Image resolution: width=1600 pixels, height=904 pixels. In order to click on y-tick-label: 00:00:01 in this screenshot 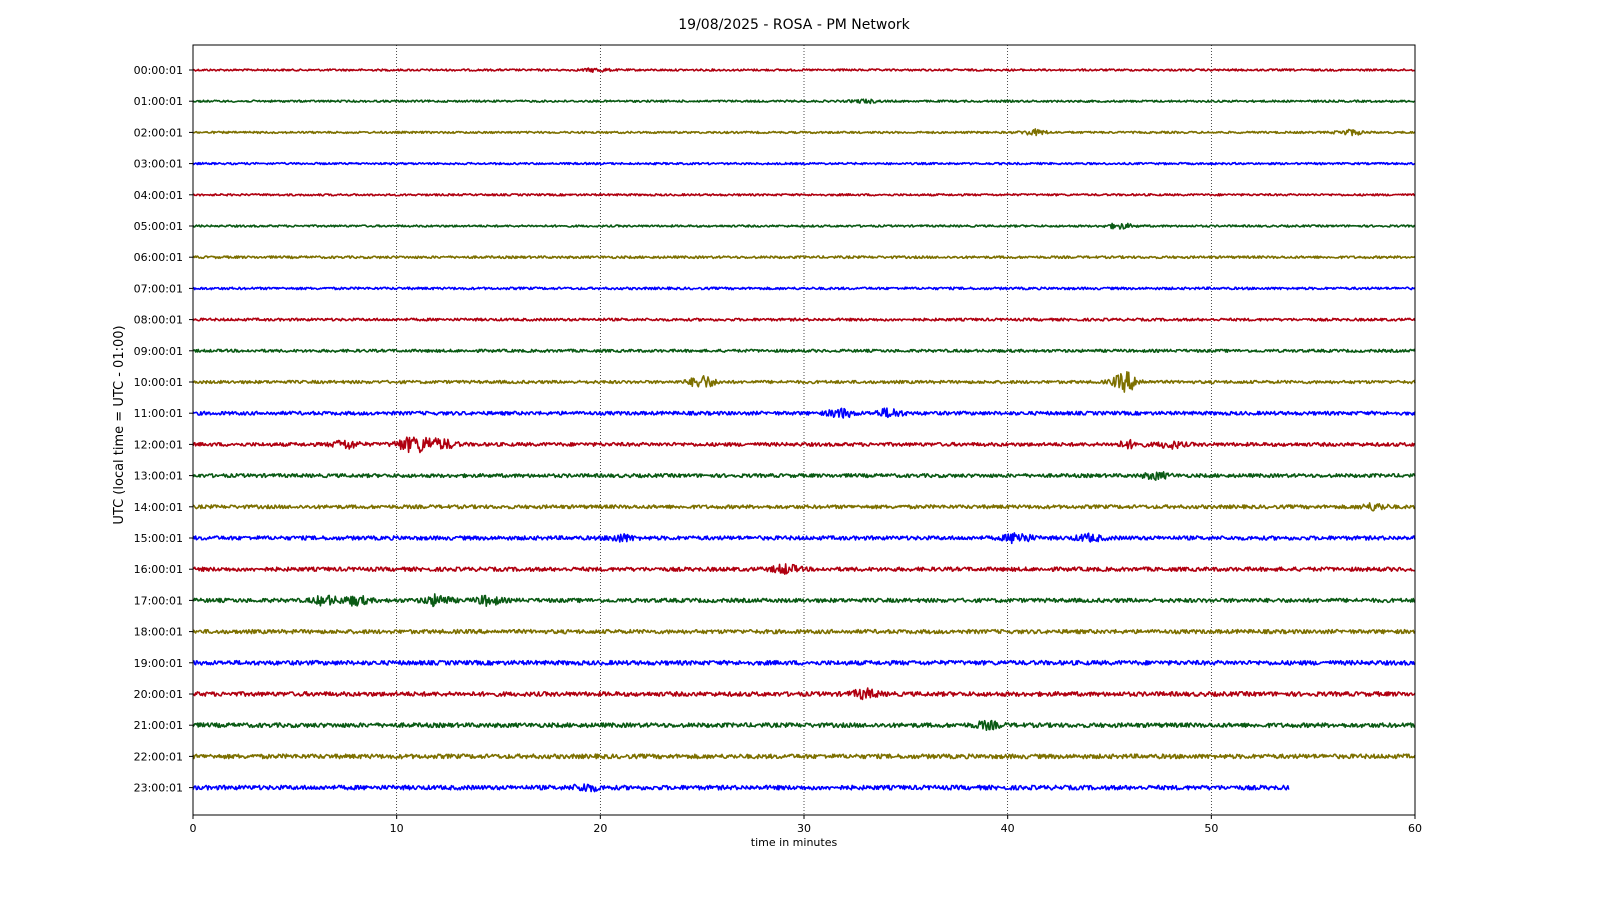, I will do `click(158, 70)`.